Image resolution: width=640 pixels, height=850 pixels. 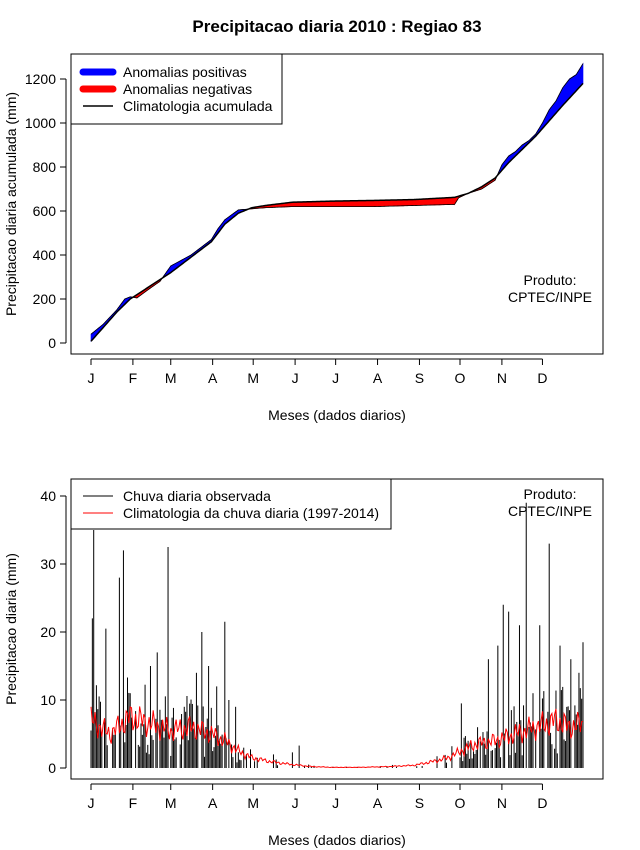 I want to click on daily-y-axis-label: Precipitacao diaria (mm), so click(x=11, y=629).